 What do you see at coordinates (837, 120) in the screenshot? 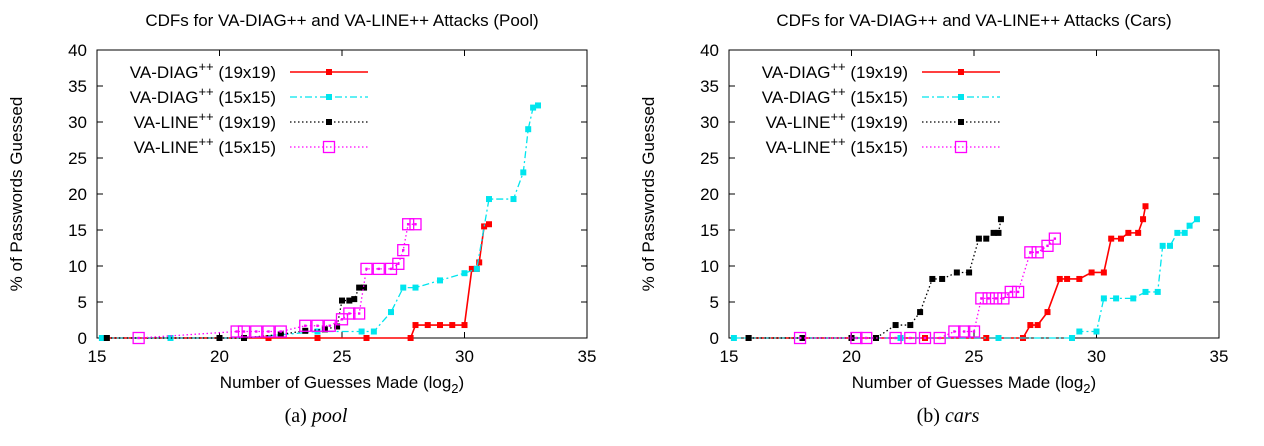
I see `legend-label: VA-LINE++ (19x19)` at bounding box center [837, 120].